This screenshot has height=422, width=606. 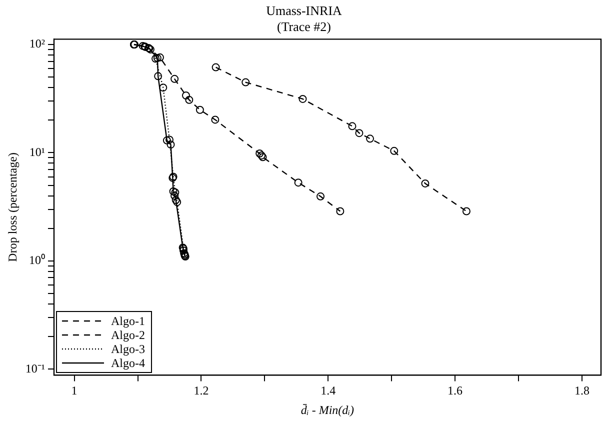 I want to click on x-tick-label: 1, so click(x=74, y=391).